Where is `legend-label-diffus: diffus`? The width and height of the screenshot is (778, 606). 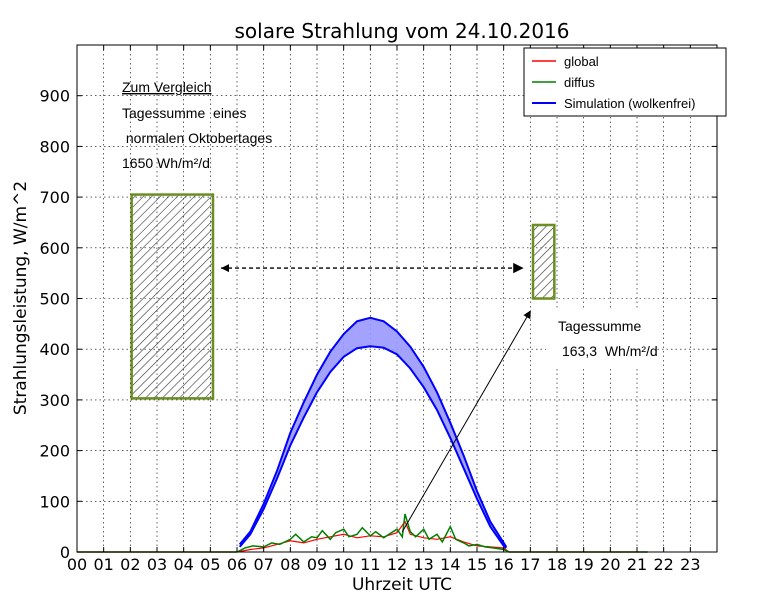
legend-label-diffus: diffus is located at coordinates (579, 82).